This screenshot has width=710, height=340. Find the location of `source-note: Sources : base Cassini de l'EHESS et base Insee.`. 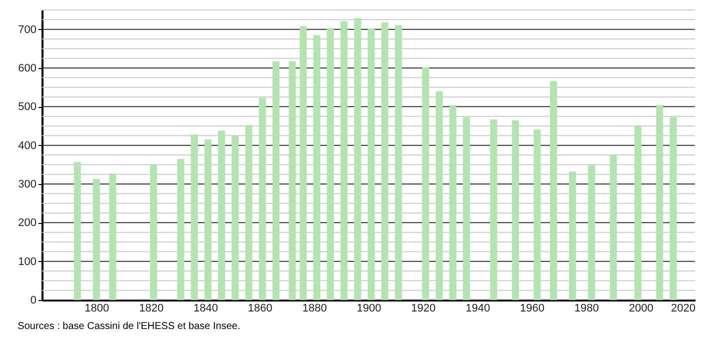

source-note: Sources : base Cassini de l'EHESS et base Insee. is located at coordinates (129, 326).